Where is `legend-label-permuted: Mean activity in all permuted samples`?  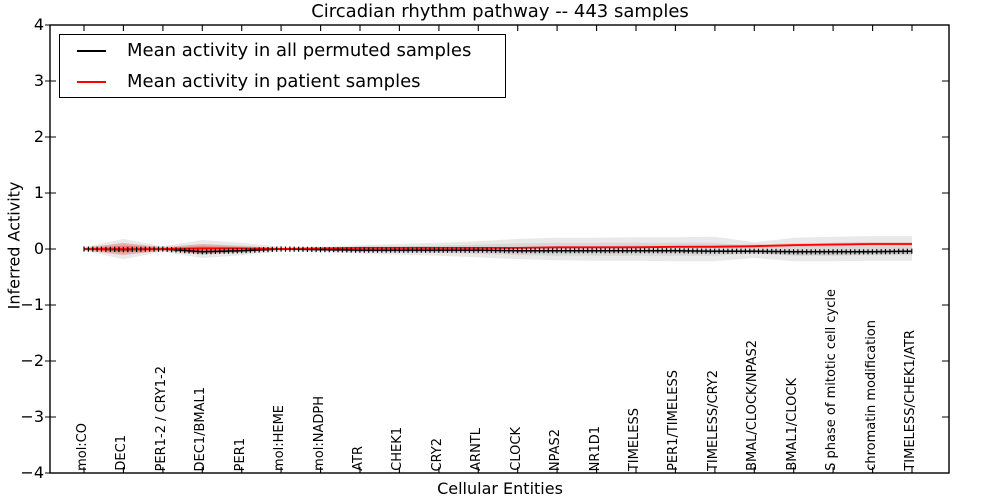 legend-label-permuted: Mean activity in all permuted samples is located at coordinates (299, 50).